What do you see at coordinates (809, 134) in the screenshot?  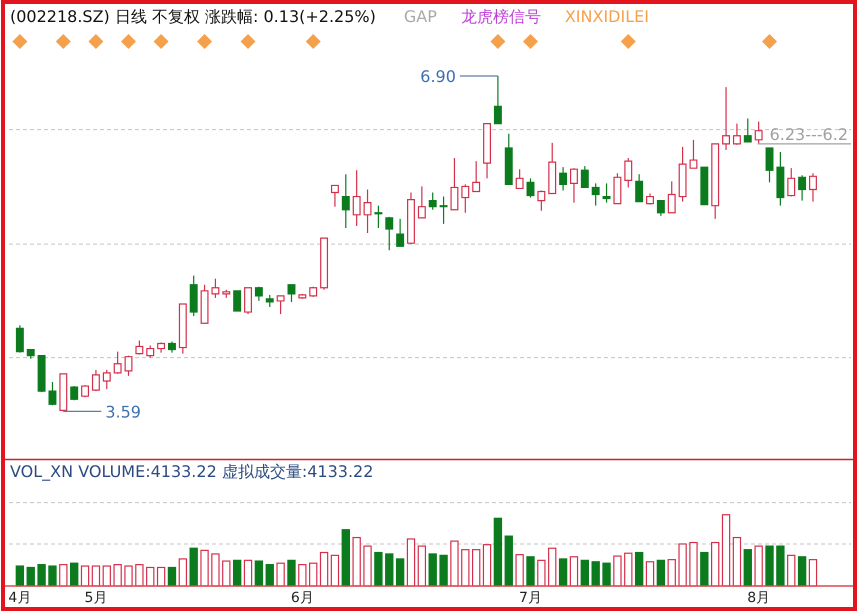 I see `ref-line-label: 6.23---6.2` at bounding box center [809, 134].